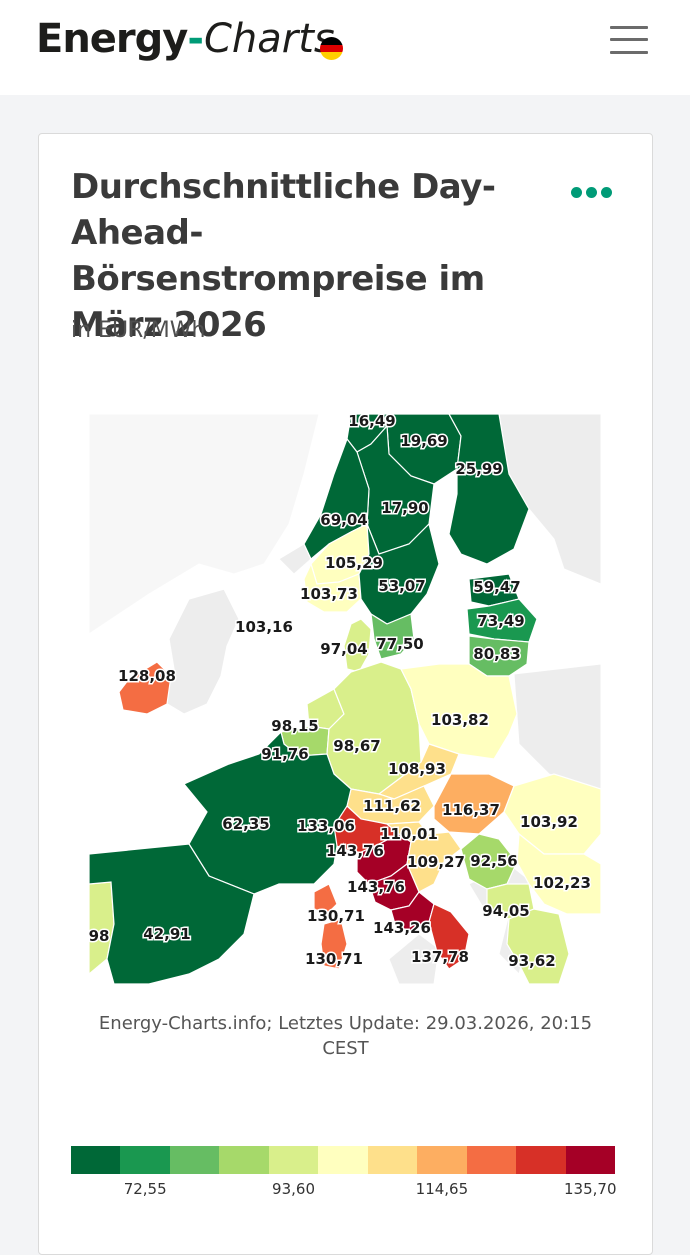  What do you see at coordinates (138, 330) in the screenshot?
I see `chart-subtitle: in EUR/MWh` at bounding box center [138, 330].